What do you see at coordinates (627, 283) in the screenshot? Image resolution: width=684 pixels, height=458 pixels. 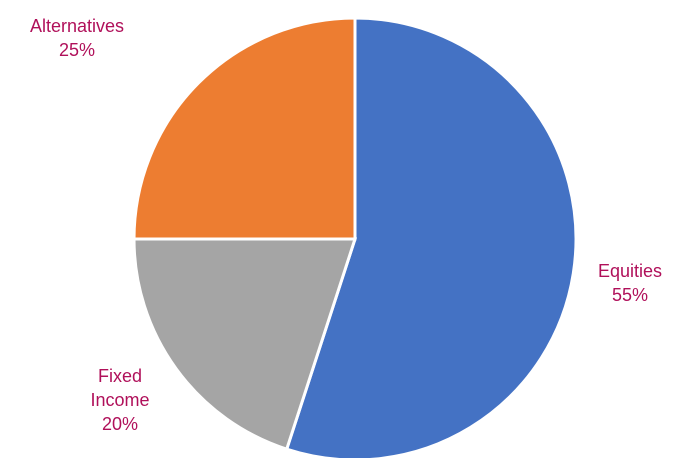 I see `data-label: Equities 55%` at bounding box center [627, 283].